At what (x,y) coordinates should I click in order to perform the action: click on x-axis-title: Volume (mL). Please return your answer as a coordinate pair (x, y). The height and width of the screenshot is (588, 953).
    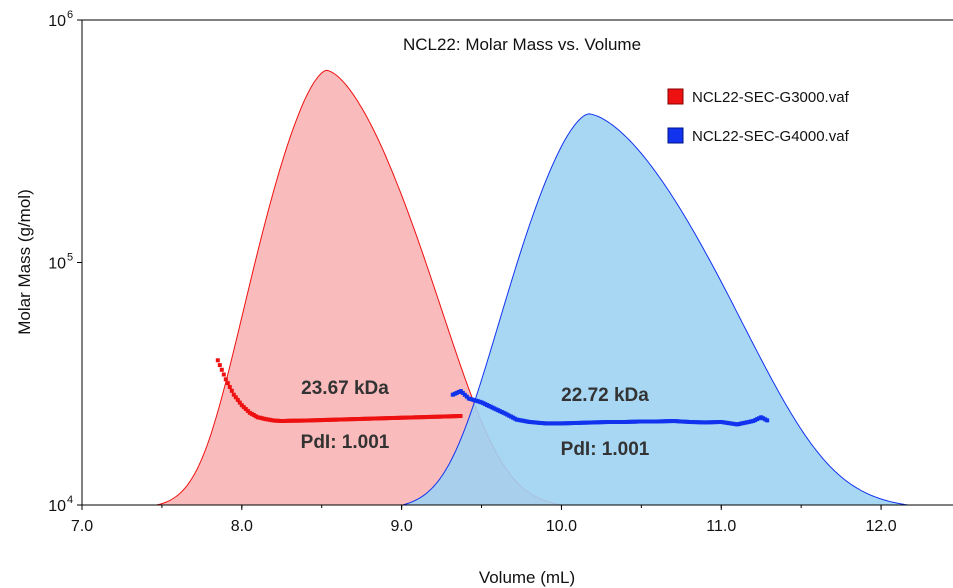
    Looking at the image, I should click on (527, 577).